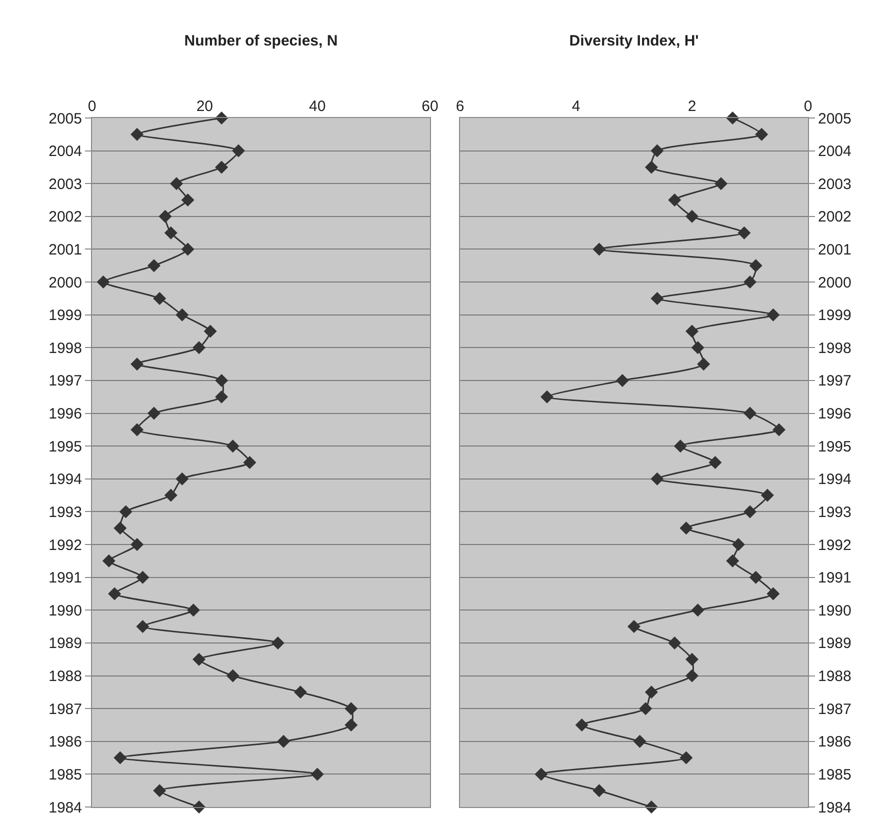  Describe the element at coordinates (576, 106) in the screenshot. I see `x-tick-label: 4` at that location.